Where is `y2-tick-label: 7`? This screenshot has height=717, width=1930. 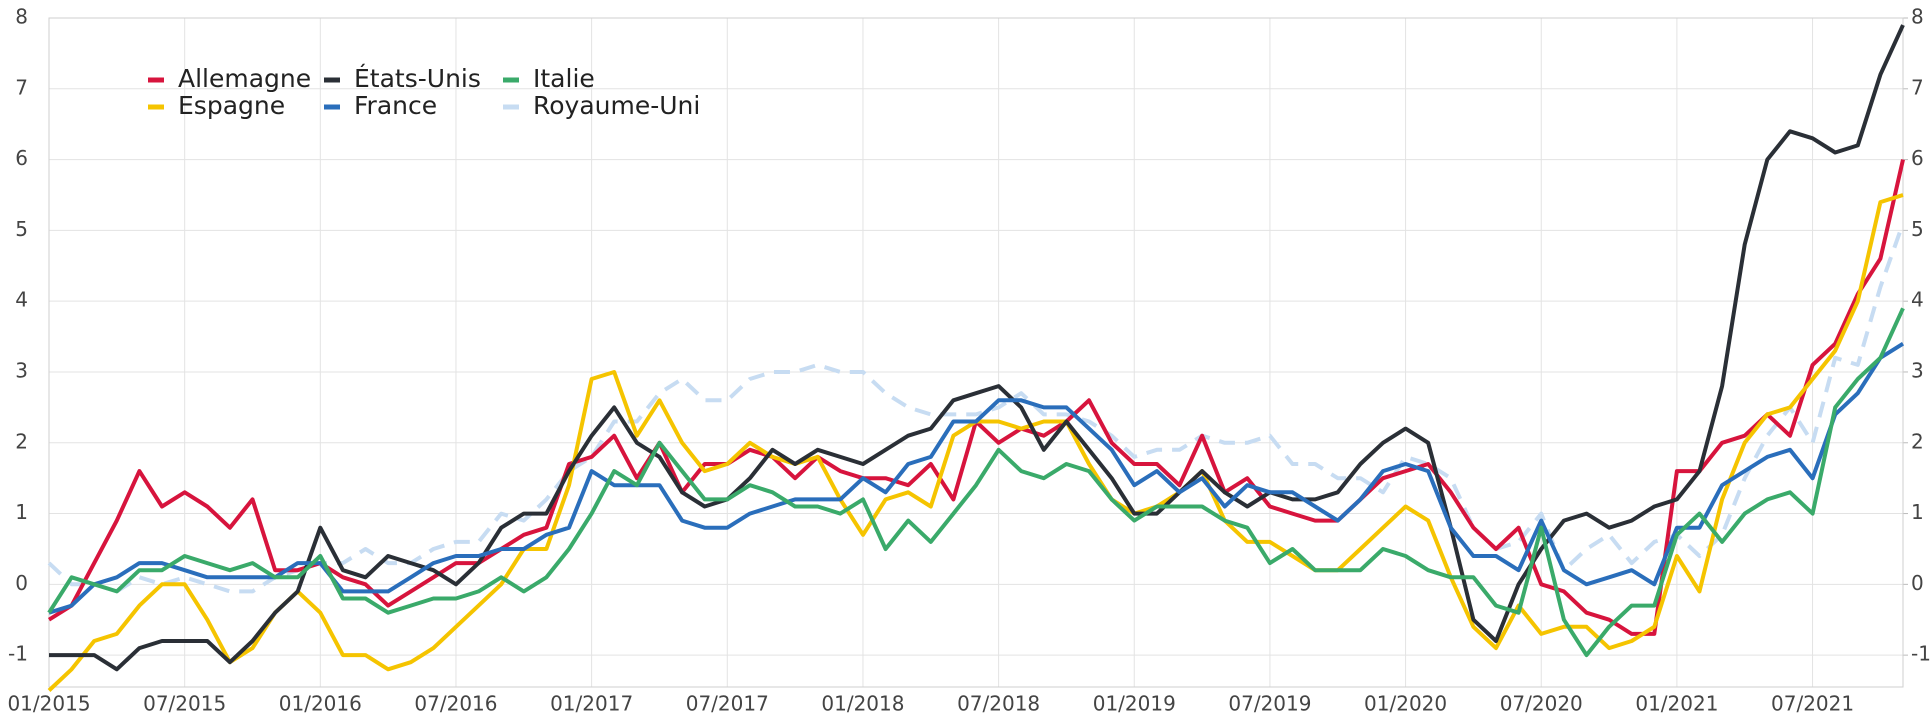
y2-tick-label: 7 is located at coordinates (1917, 87).